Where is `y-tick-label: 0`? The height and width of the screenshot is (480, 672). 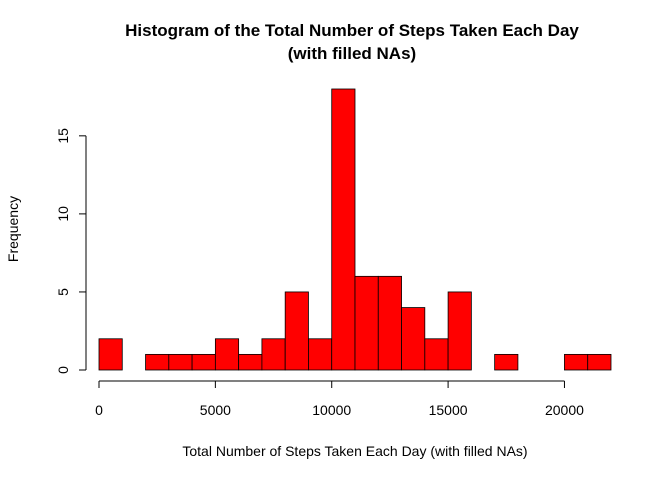 y-tick-label: 0 is located at coordinates (63, 370).